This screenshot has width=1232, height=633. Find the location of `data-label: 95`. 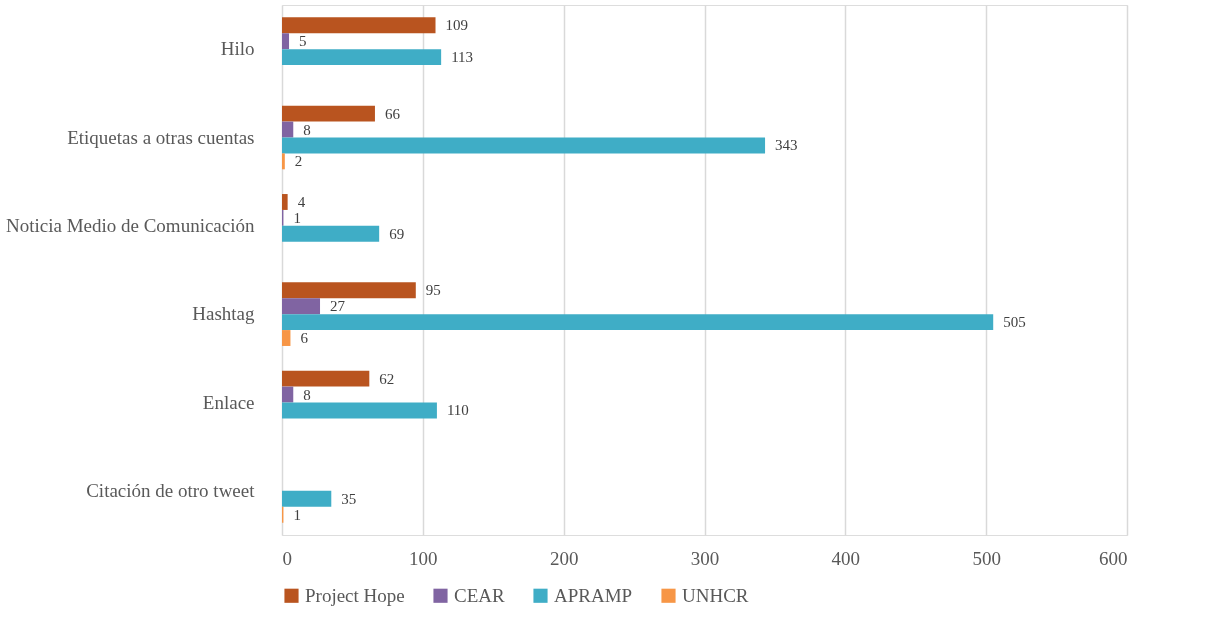

data-label: 95 is located at coordinates (433, 290).